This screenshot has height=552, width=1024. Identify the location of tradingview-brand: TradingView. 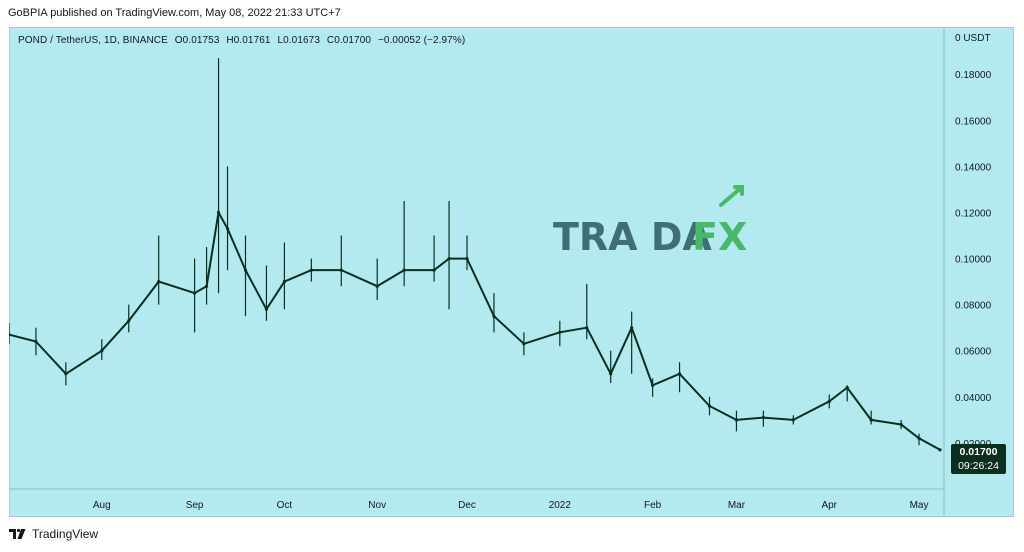
(53, 534).